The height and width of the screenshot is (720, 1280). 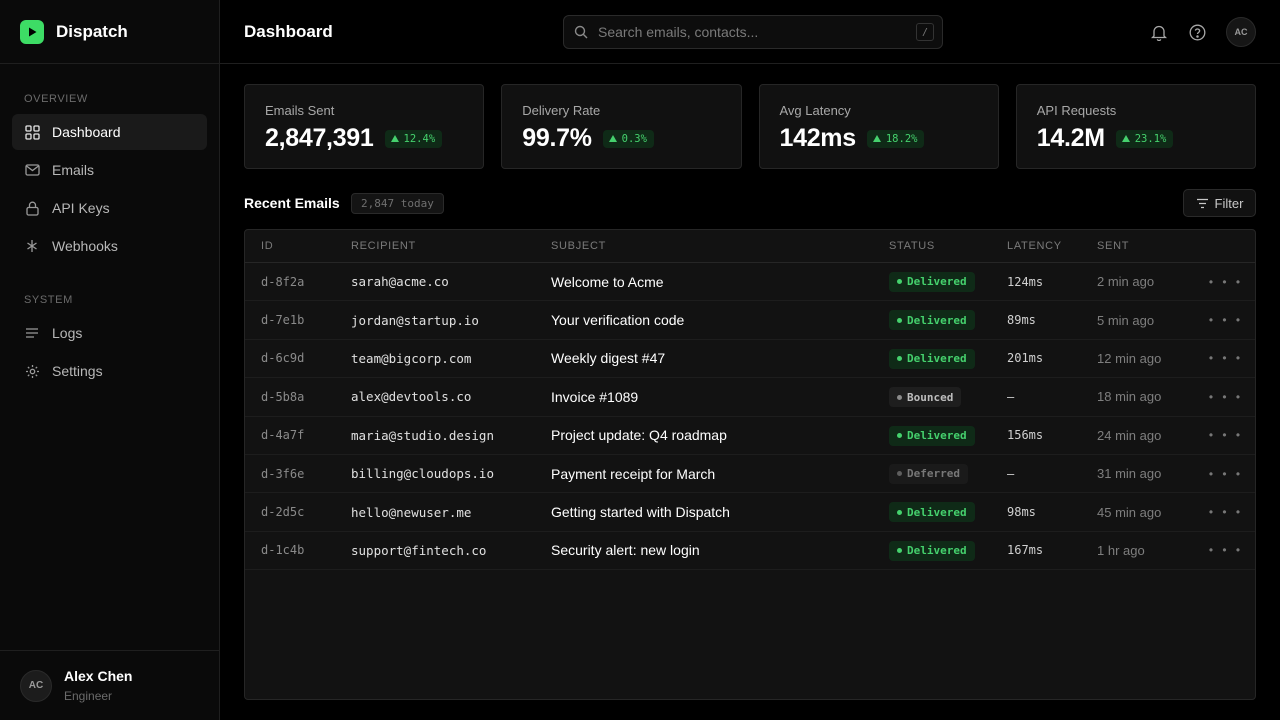 What do you see at coordinates (608, 358) in the screenshot?
I see `subject: Weekly digest #47` at bounding box center [608, 358].